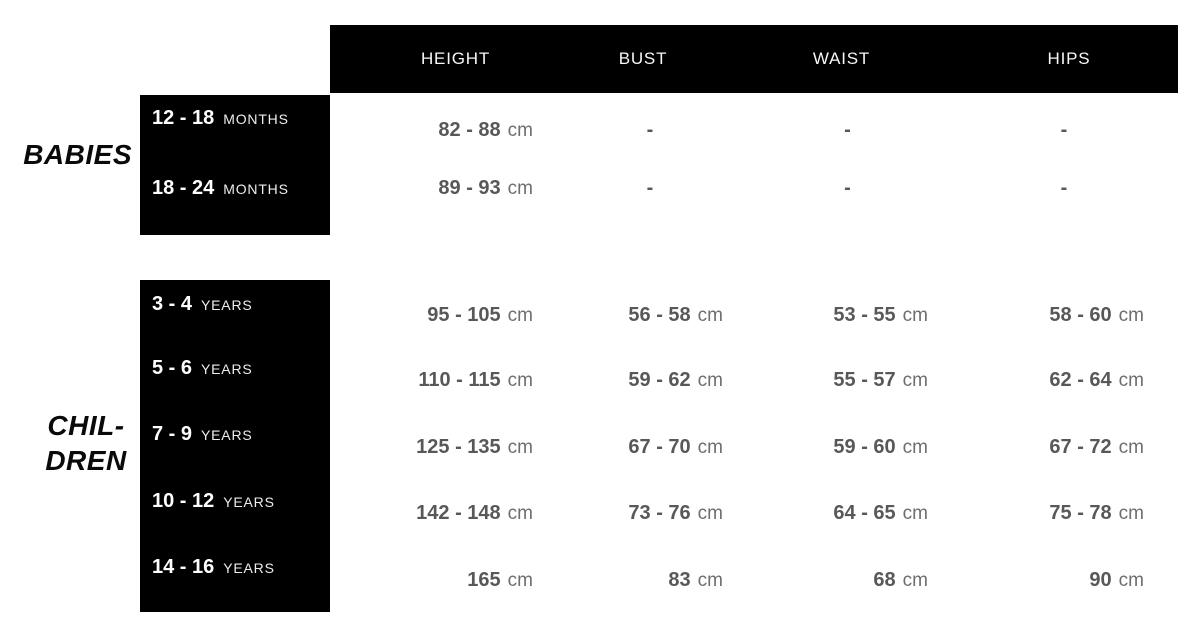 The width and height of the screenshot is (1200, 642). Describe the element at coordinates (650, 580) in the screenshot. I see `measurement-value-cell: 83 cm` at that location.